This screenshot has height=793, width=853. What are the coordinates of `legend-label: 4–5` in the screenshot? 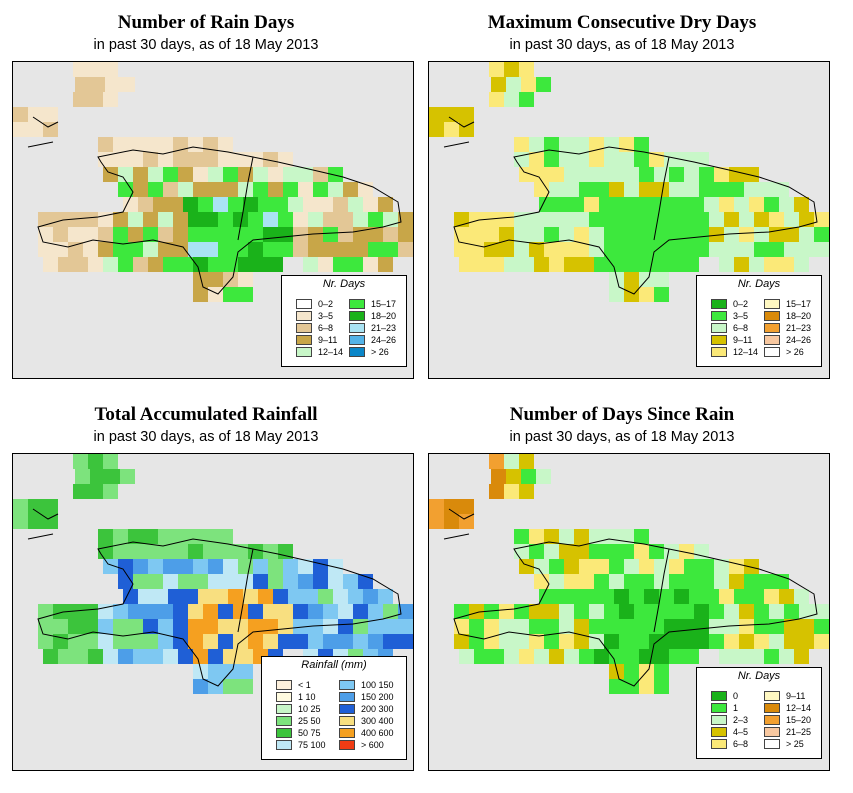 It's located at (741, 732).